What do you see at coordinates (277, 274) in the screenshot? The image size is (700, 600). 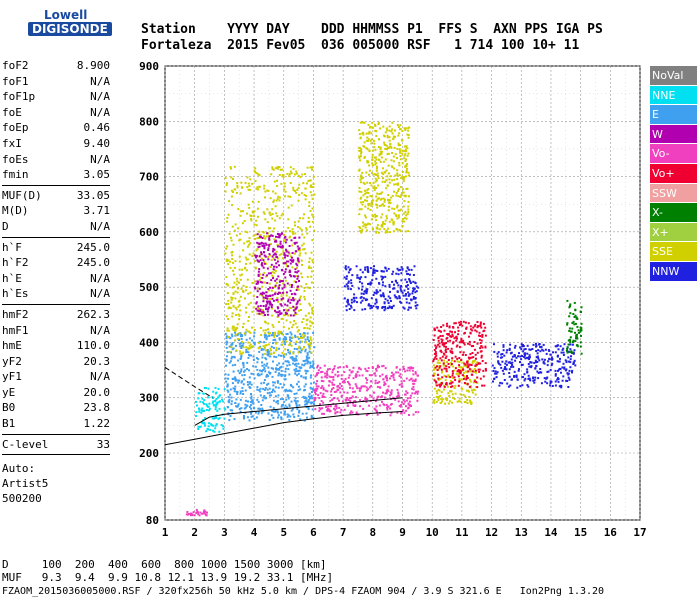 I see `echo-cluster` at bounding box center [277, 274].